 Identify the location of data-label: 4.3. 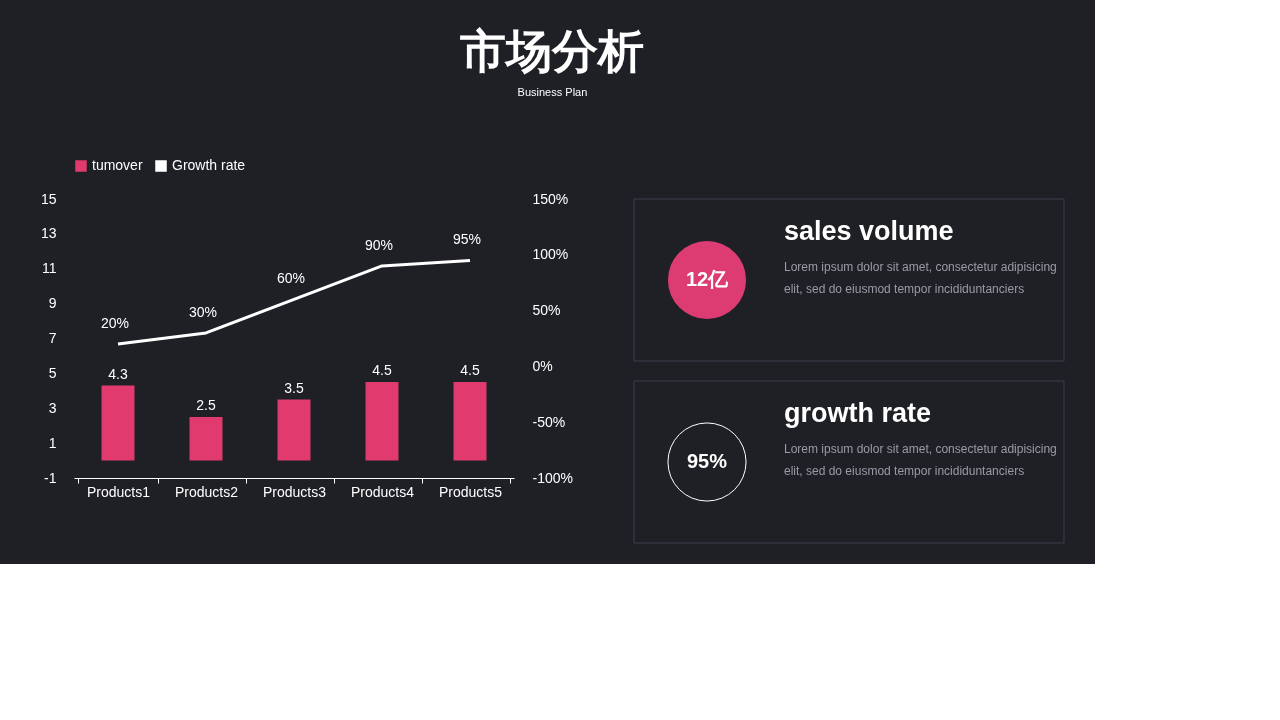
(118, 373).